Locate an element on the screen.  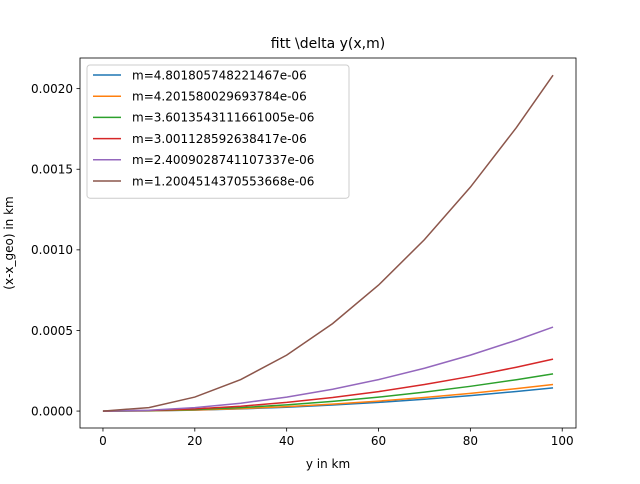
x-tick-label: 100 is located at coordinates (562, 441).